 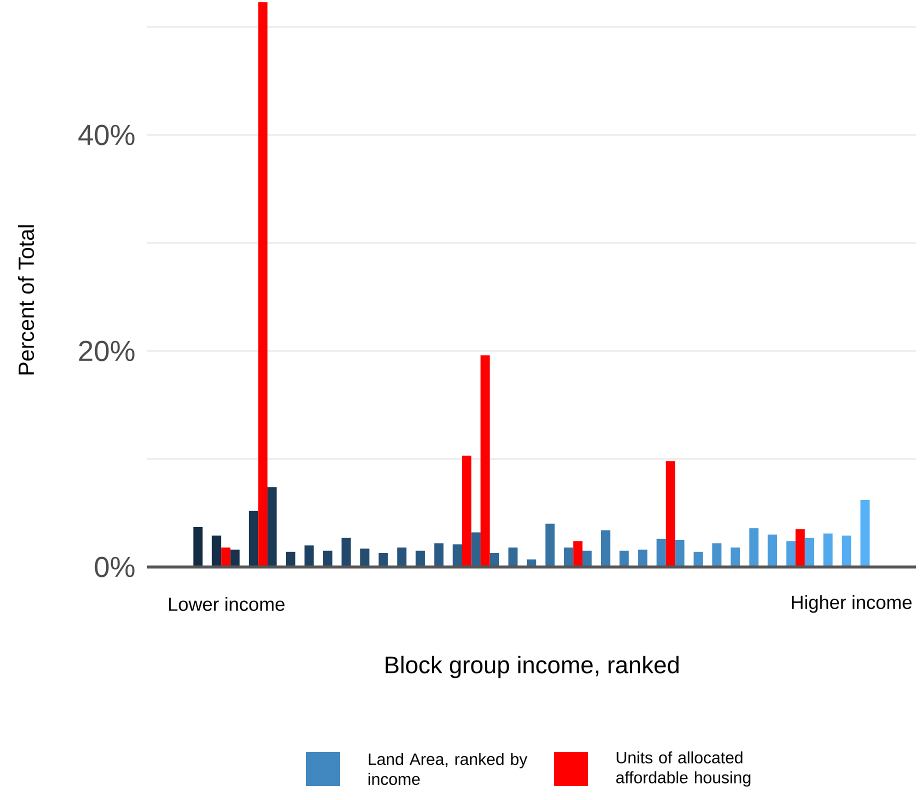 What do you see at coordinates (683, 769) in the screenshot?
I see `legend-label: Units of allocated affordable housing` at bounding box center [683, 769].